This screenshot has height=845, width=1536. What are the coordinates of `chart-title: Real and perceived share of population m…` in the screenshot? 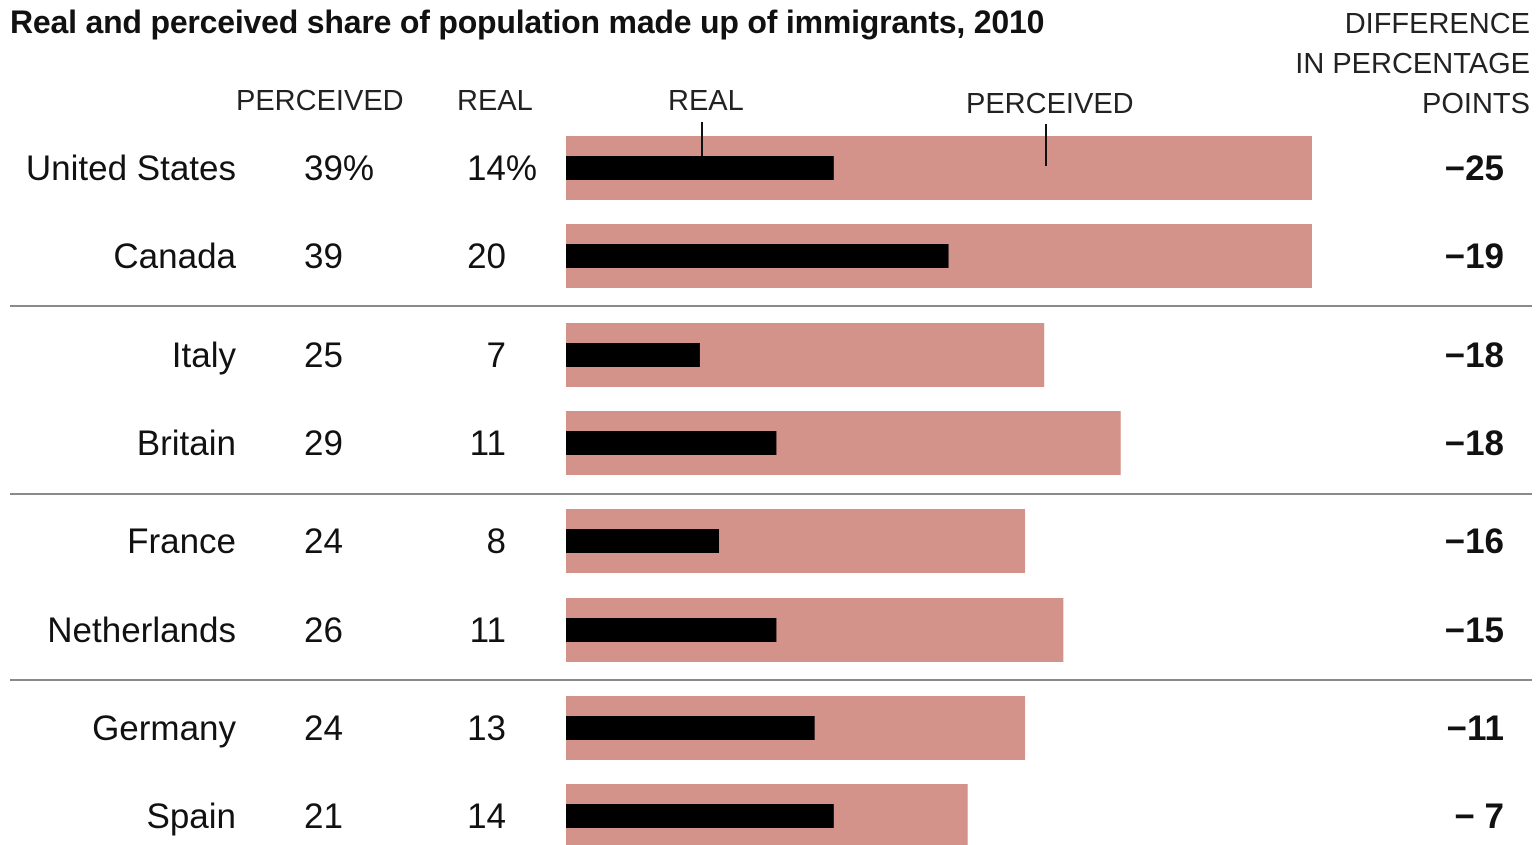 It's located at (527, 22).